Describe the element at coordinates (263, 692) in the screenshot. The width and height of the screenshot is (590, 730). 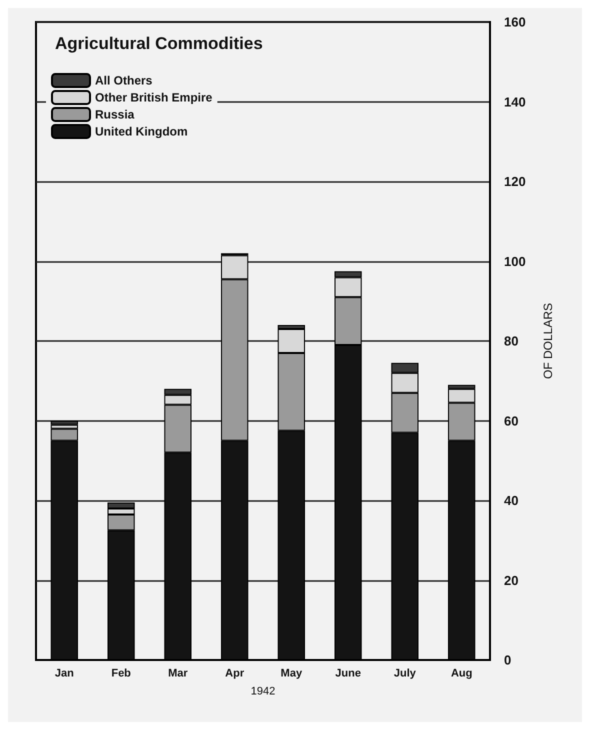
I see `x-axis-title: 1942` at that location.